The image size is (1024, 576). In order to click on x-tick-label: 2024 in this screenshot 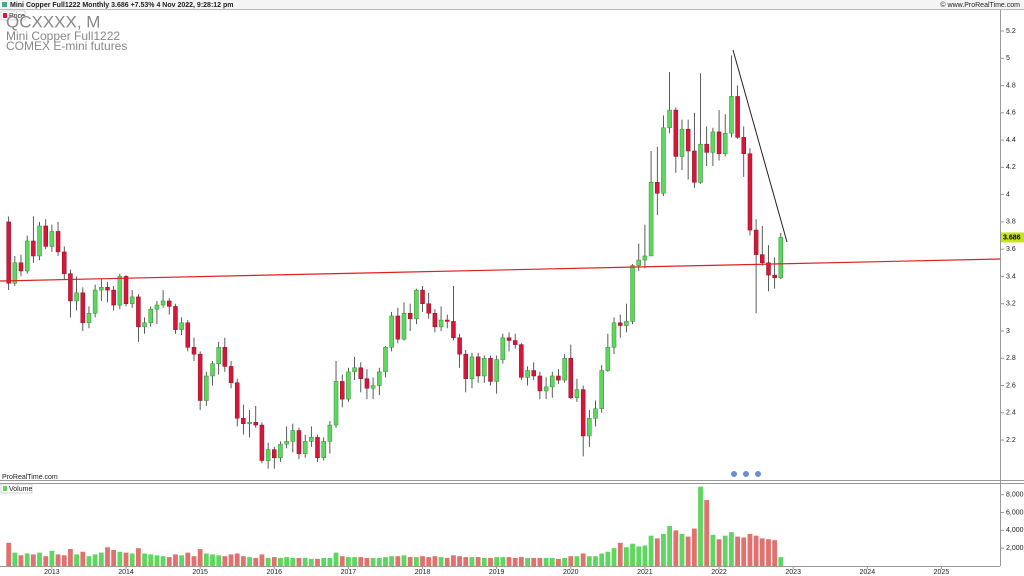, I will do `click(868, 572)`.